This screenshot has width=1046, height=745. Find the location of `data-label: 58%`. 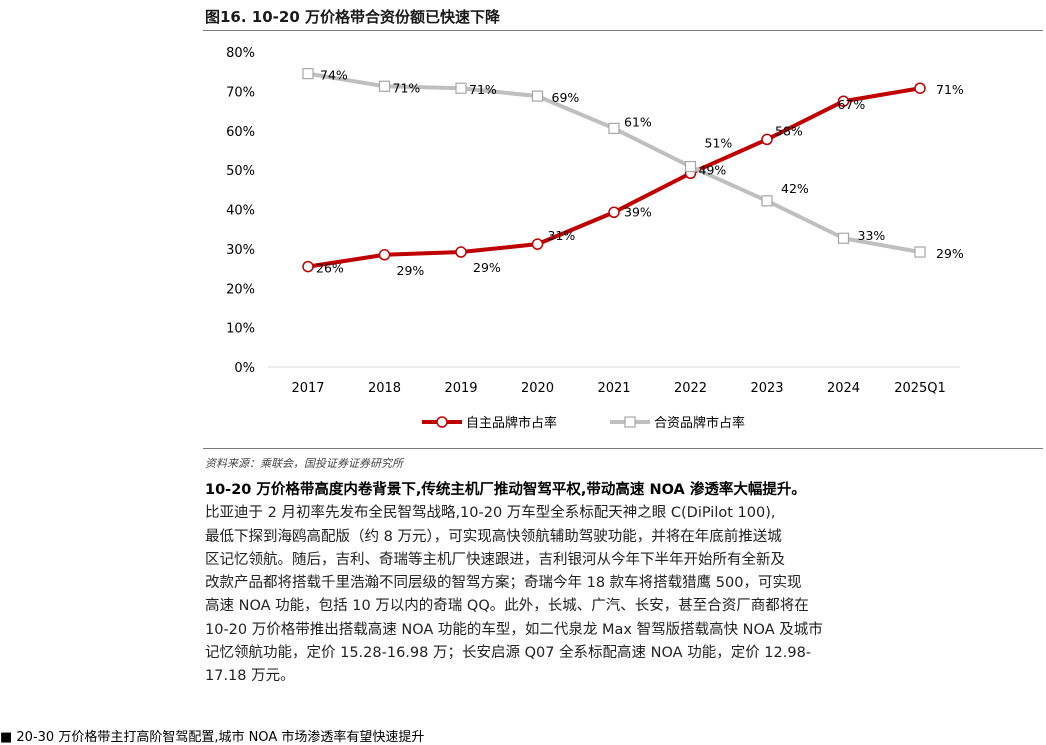

data-label: 58% is located at coordinates (789, 130).